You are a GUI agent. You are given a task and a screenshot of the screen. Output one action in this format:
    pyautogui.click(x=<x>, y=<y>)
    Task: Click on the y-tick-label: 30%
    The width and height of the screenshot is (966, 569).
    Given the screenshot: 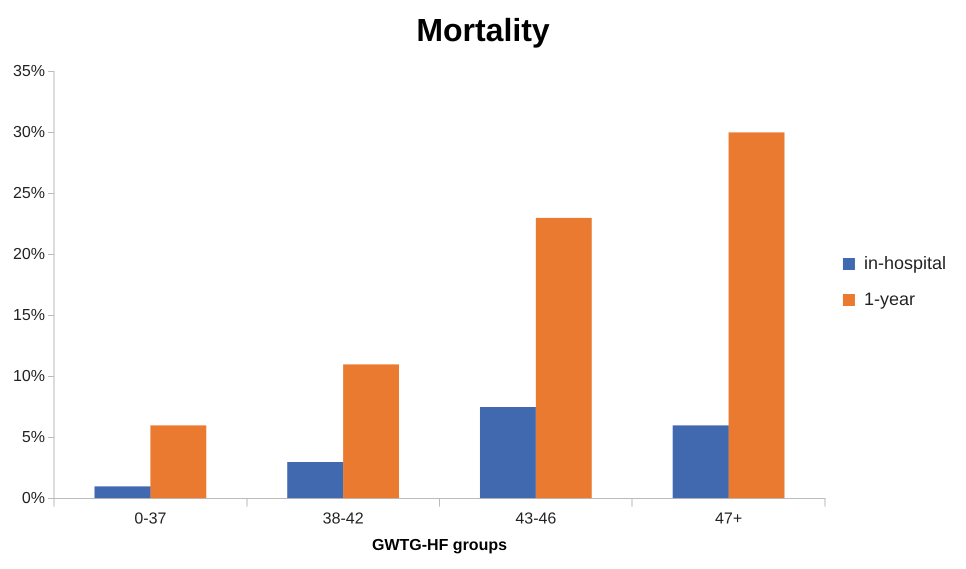 What is the action you would take?
    pyautogui.click(x=29, y=132)
    